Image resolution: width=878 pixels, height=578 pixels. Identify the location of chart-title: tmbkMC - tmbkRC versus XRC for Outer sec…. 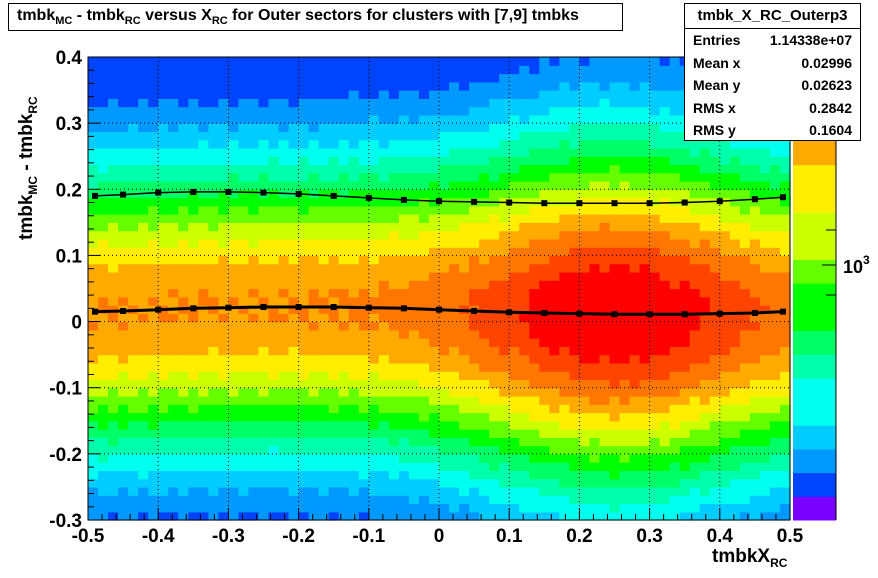
(315, 17).